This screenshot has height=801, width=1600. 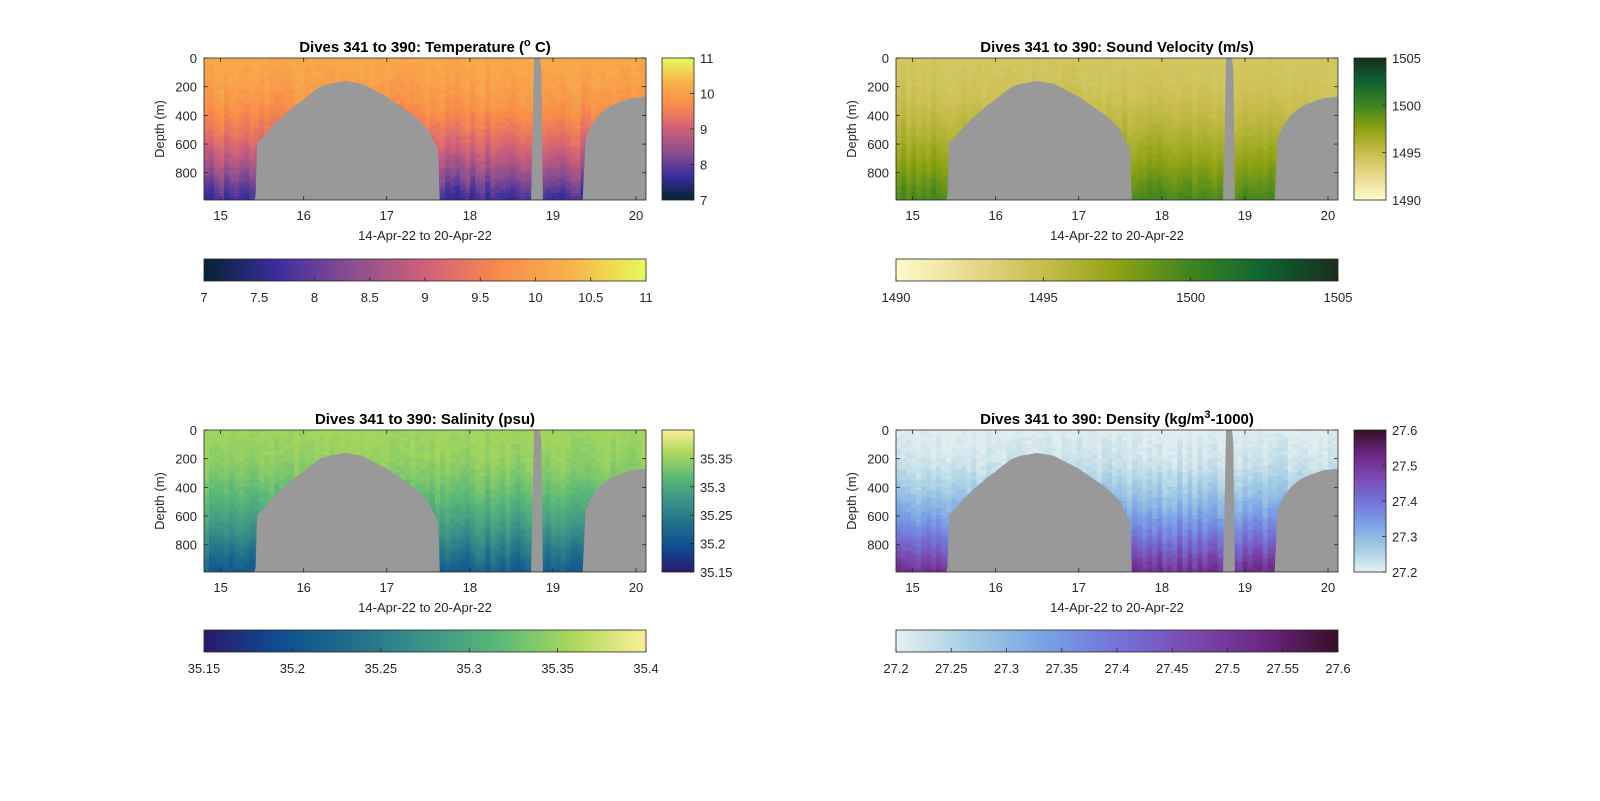 What do you see at coordinates (703, 200) in the screenshot?
I see `colorbar-tick-label: 7` at bounding box center [703, 200].